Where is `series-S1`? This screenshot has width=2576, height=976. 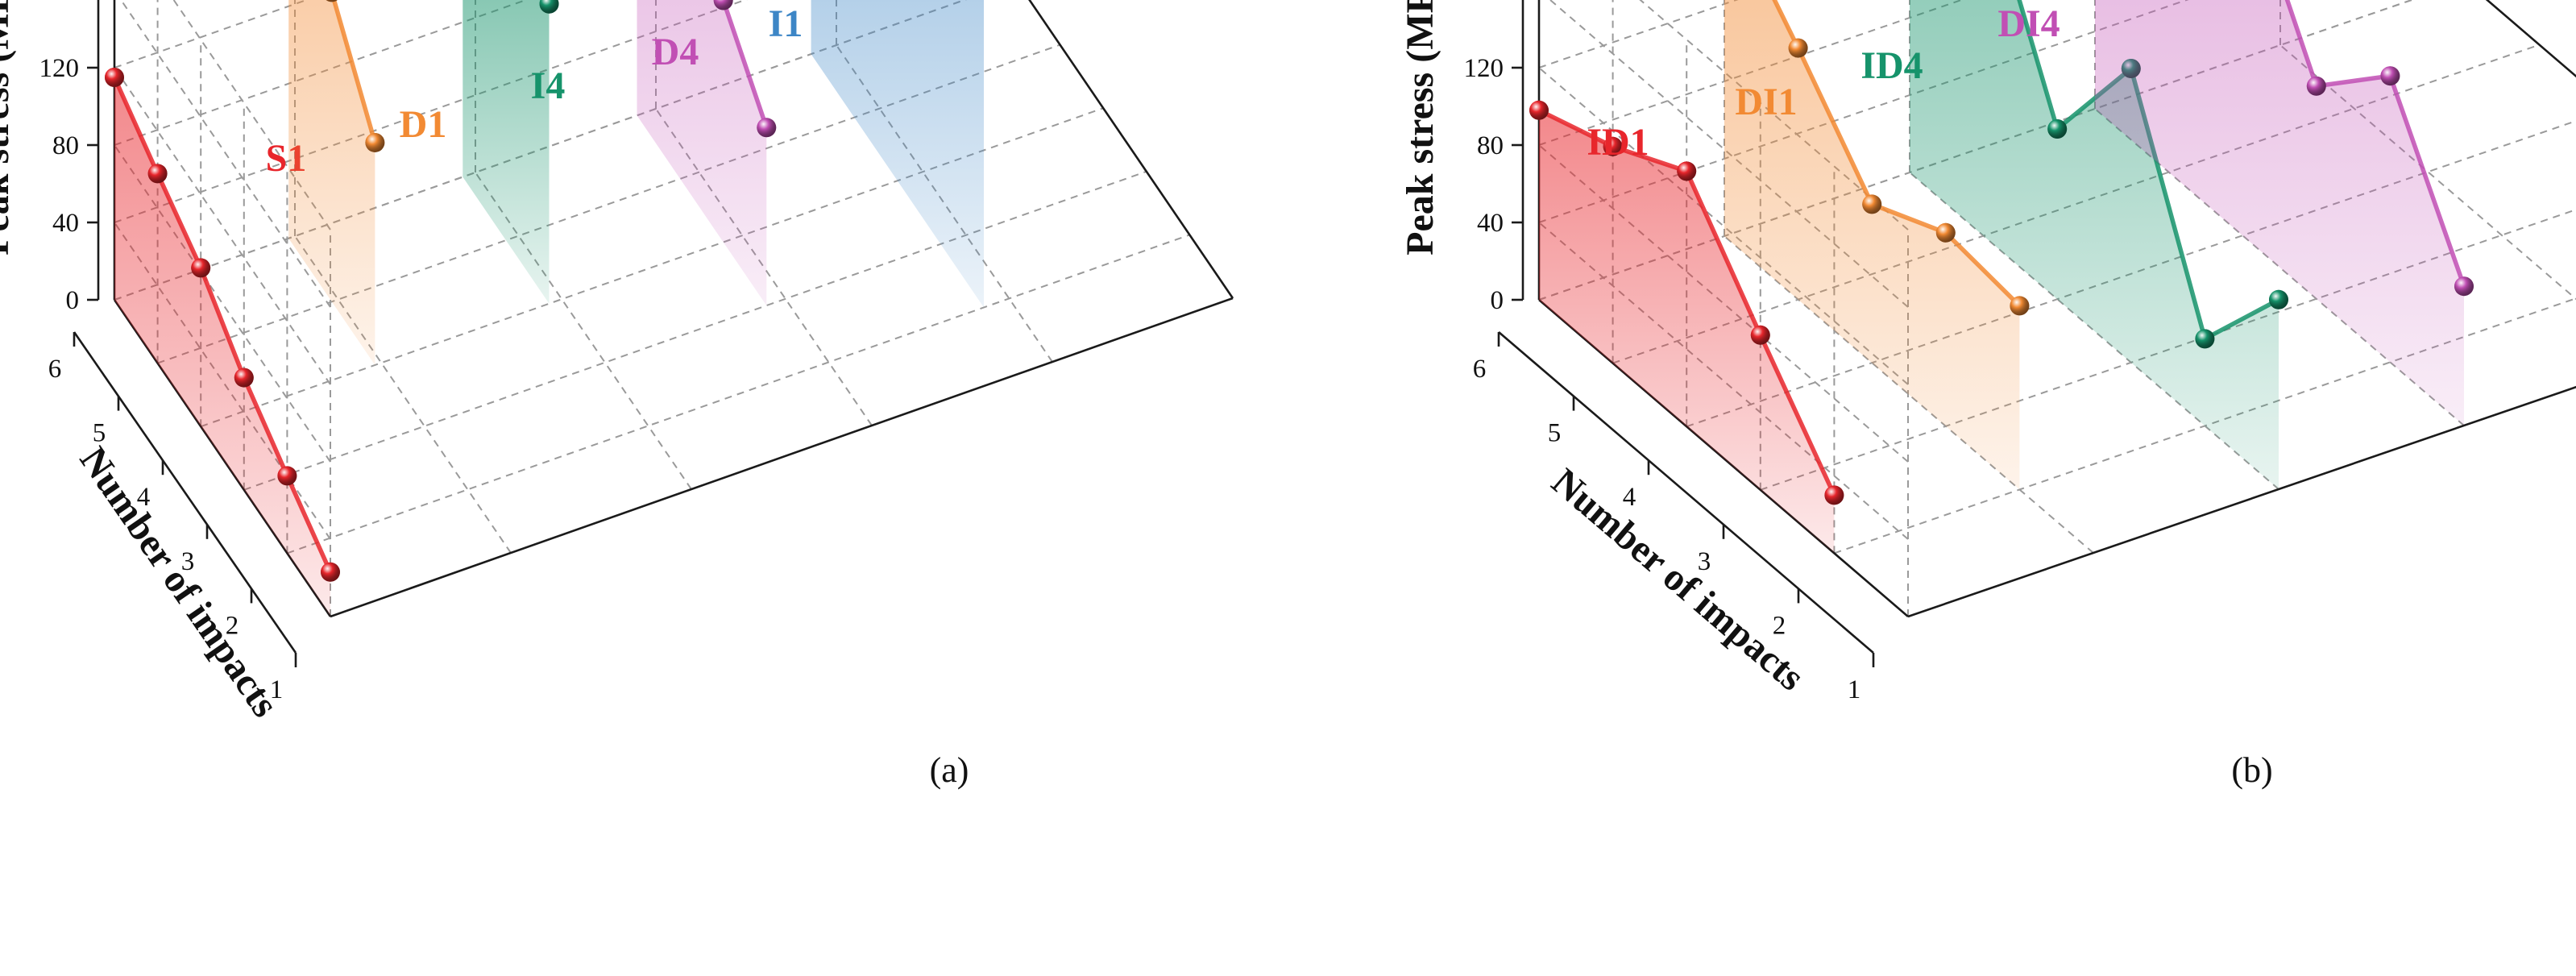
series-S1 is located at coordinates (223, 342).